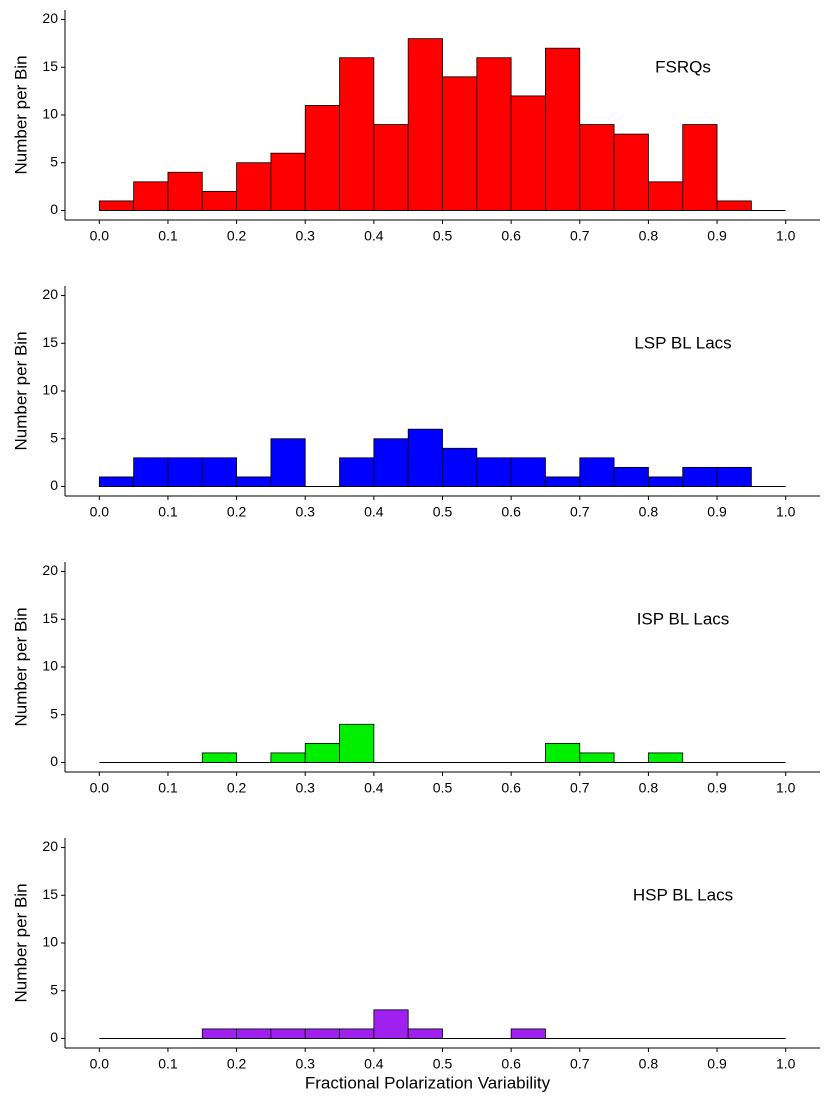  Describe the element at coordinates (428, 1082) in the screenshot. I see `x-axis-label: Fractional Polarization Variability` at that location.